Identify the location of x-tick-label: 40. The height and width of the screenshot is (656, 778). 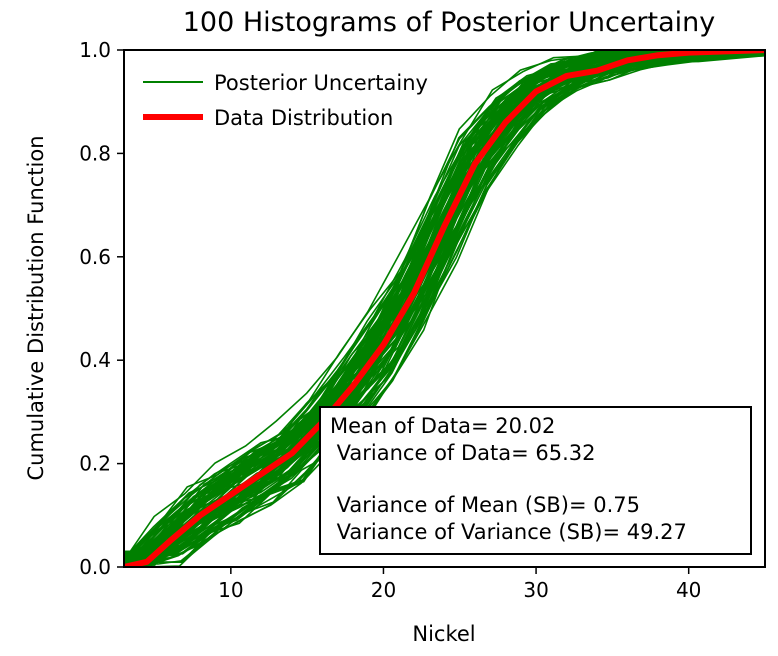
(688, 590).